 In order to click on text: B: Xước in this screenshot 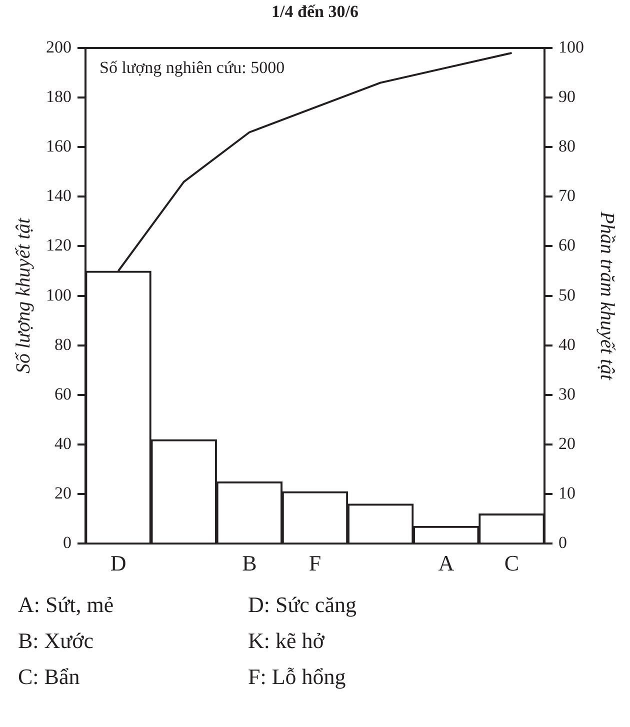, I will do `click(56, 641)`.